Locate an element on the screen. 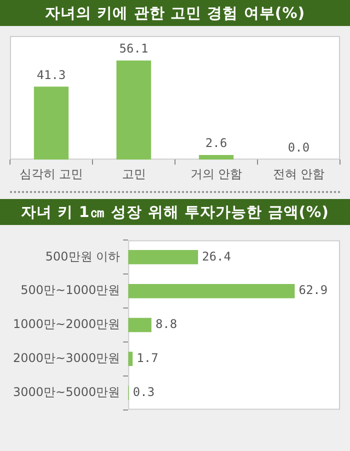  data-label: 62.9 is located at coordinates (313, 290).